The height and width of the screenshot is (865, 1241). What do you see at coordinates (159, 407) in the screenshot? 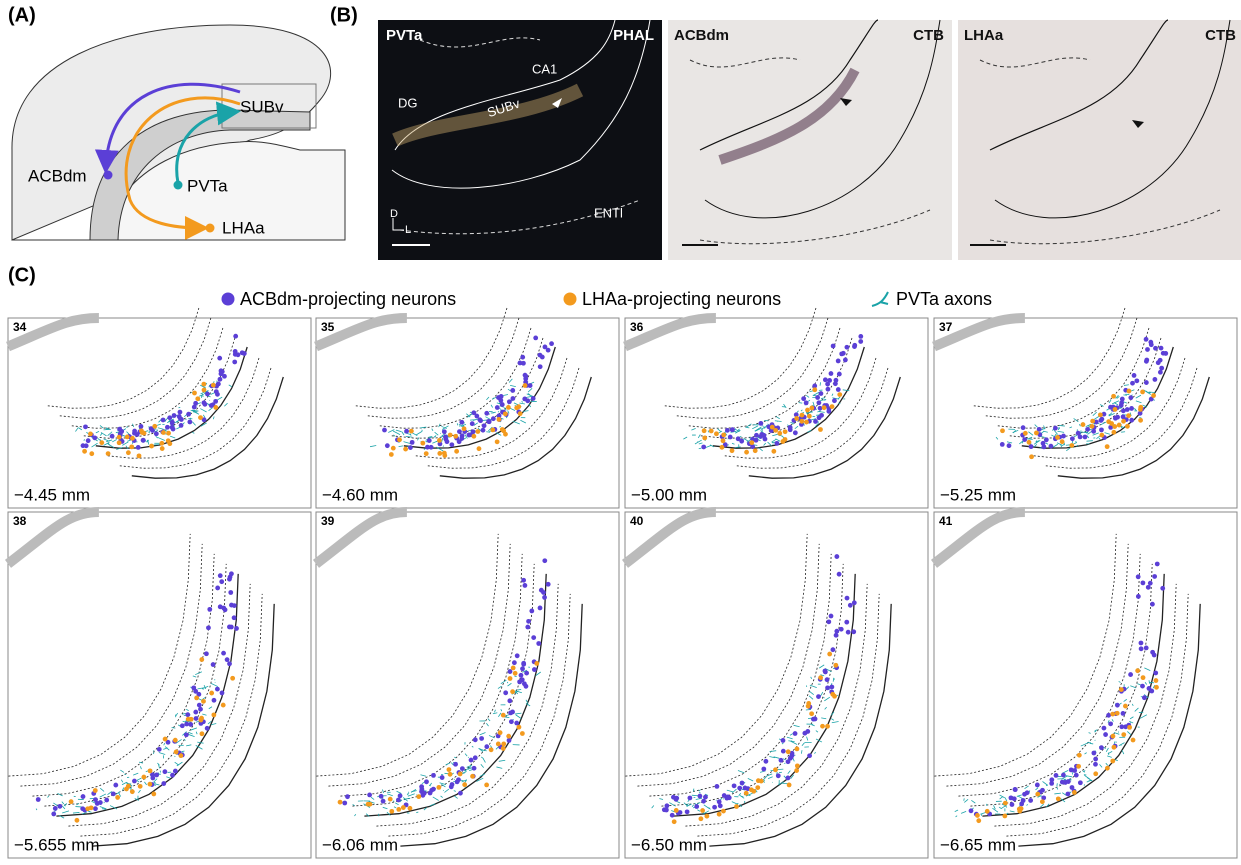
I see `atlas-section: 34−4.45 mm` at bounding box center [159, 407].